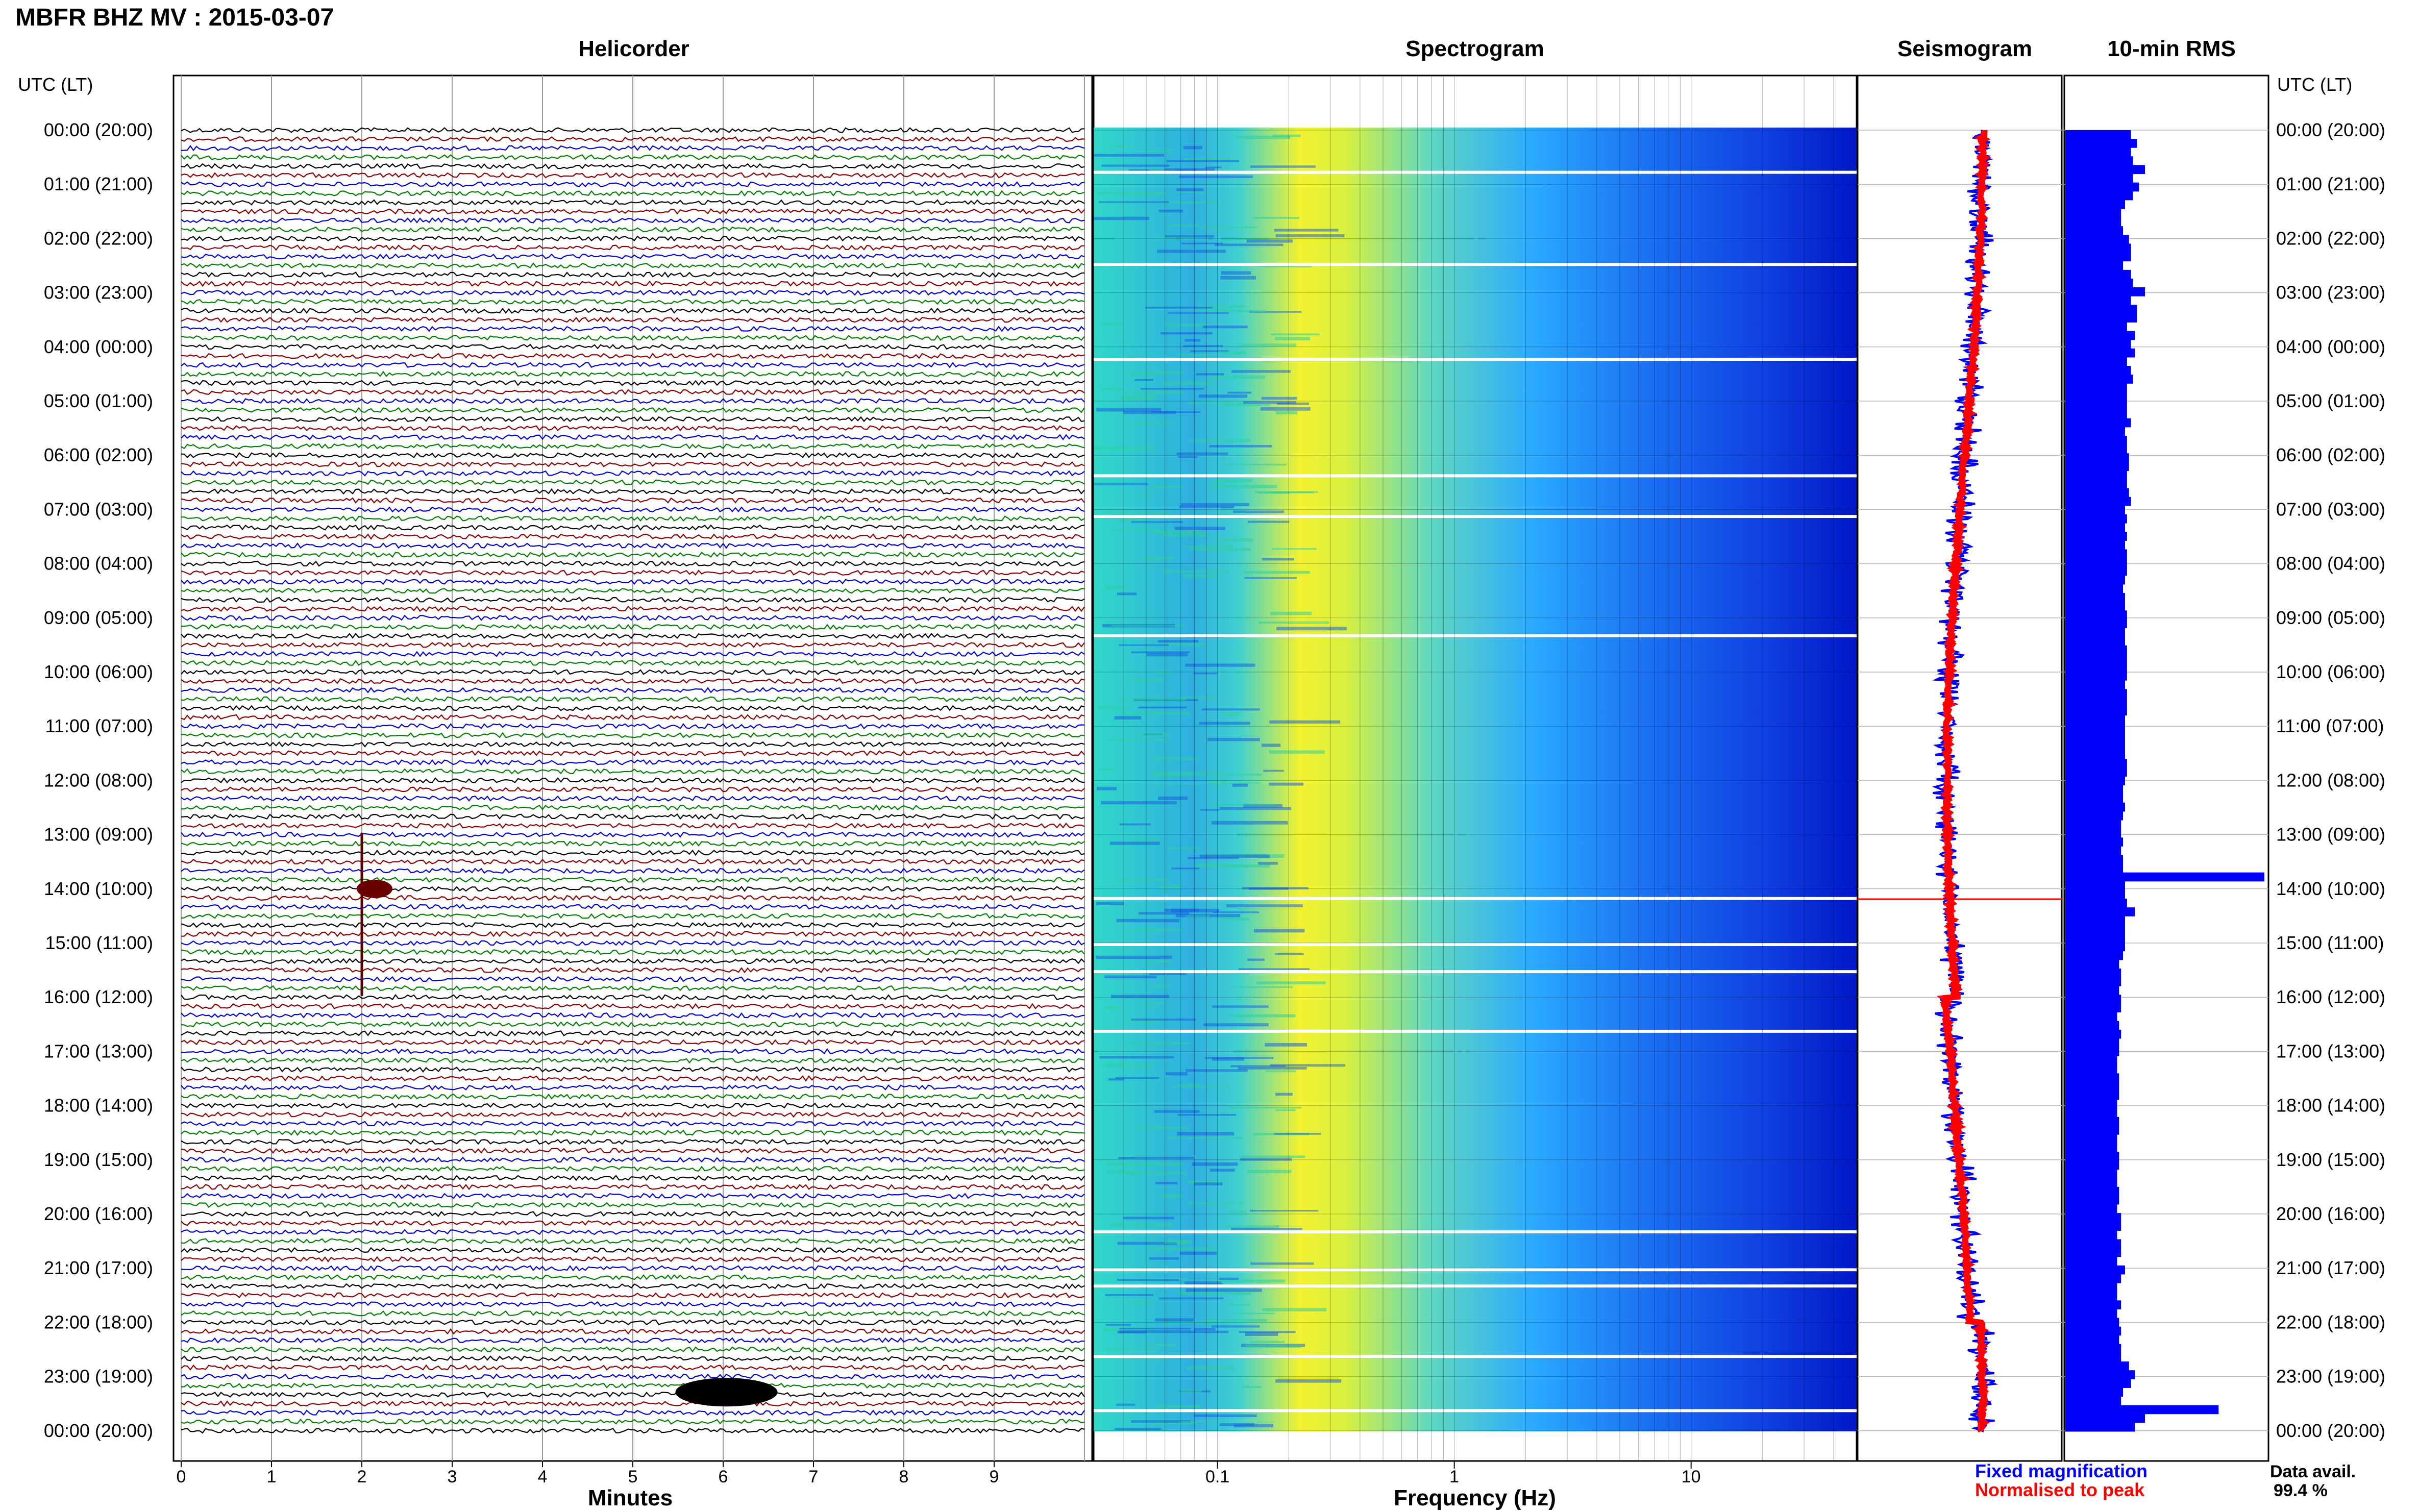  I want to click on time-label-right: 23:00 (19:00), so click(2330, 1376).